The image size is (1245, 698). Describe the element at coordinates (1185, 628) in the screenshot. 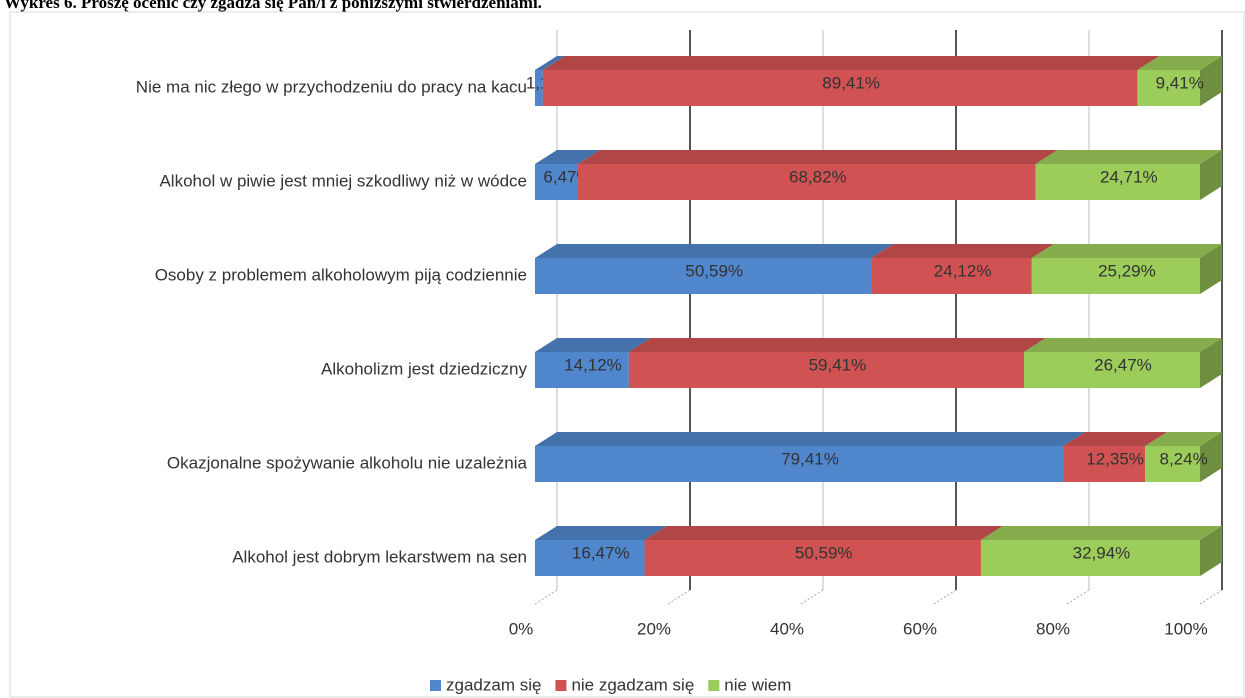

I see `x-tick-label: 100%` at that location.